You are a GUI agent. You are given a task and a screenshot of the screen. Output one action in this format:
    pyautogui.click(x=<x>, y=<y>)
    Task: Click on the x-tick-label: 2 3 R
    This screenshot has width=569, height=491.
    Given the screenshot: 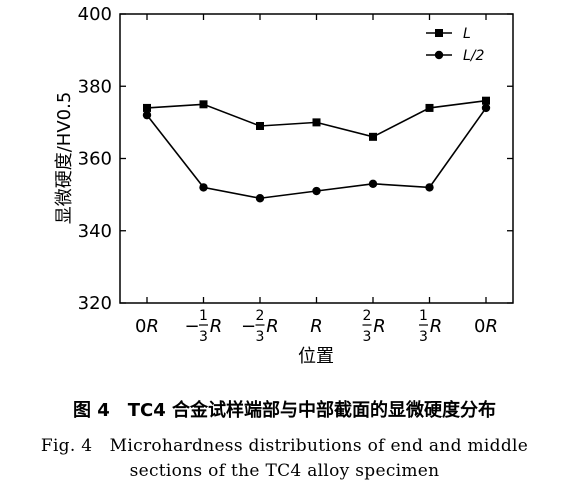 What is the action you would take?
    pyautogui.click(x=374, y=326)
    